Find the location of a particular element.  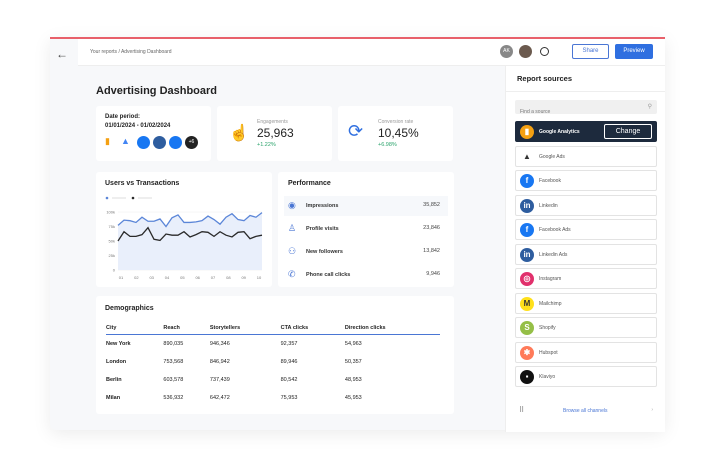

table-cell: London is located at coordinates (116, 362).